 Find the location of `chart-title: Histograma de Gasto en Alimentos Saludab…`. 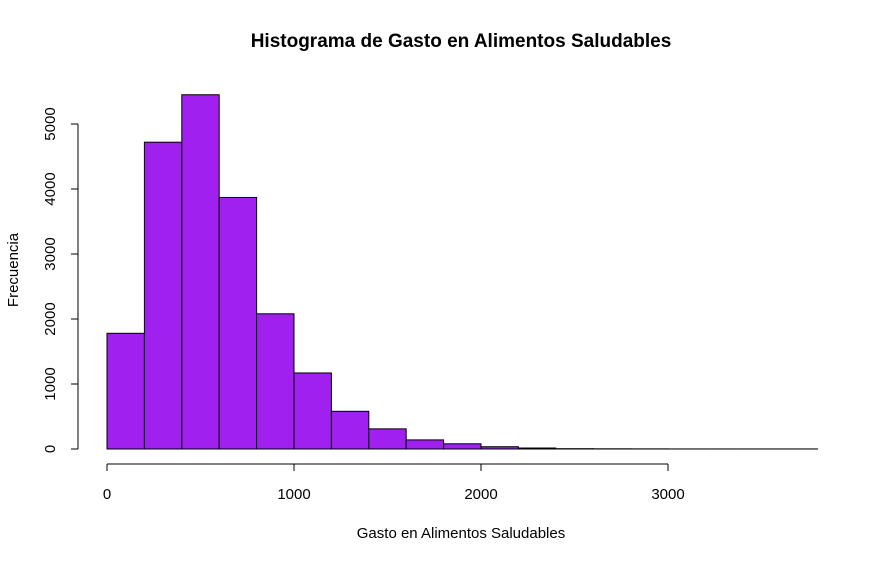

chart-title: Histograma de Gasto en Alimentos Saludab… is located at coordinates (461, 41).